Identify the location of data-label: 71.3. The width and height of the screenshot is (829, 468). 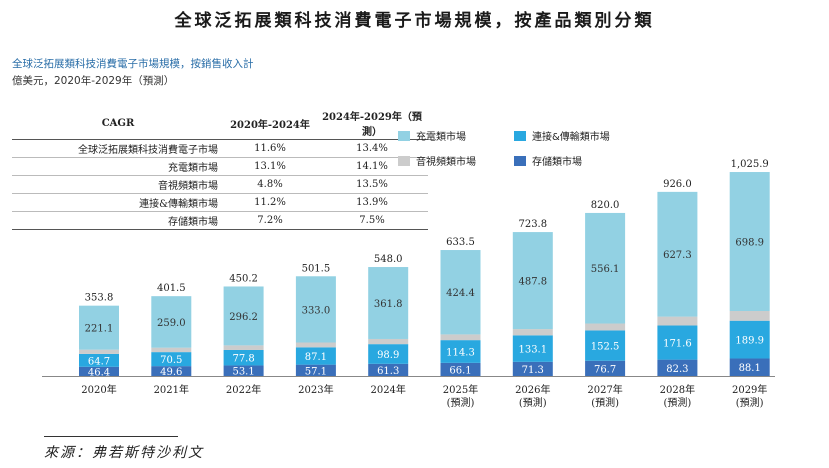
(533, 370).